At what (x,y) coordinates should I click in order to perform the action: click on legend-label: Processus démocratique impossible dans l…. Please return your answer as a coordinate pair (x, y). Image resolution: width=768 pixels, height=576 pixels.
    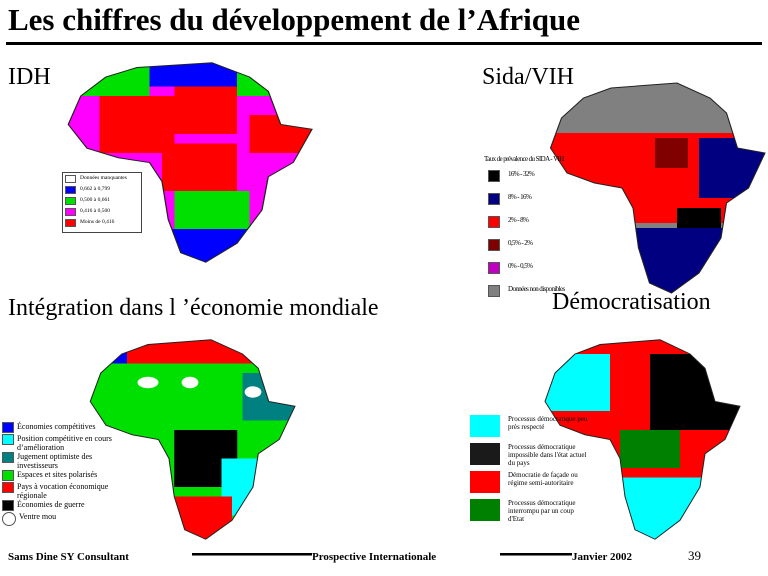
    Looking at the image, I should click on (547, 455).